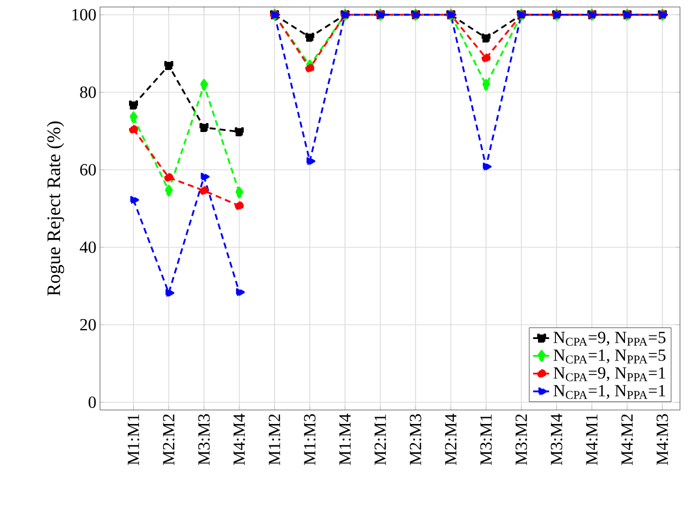  Describe the element at coordinates (592, 439) in the screenshot. I see `x-tick-label: M4:M1` at that location.